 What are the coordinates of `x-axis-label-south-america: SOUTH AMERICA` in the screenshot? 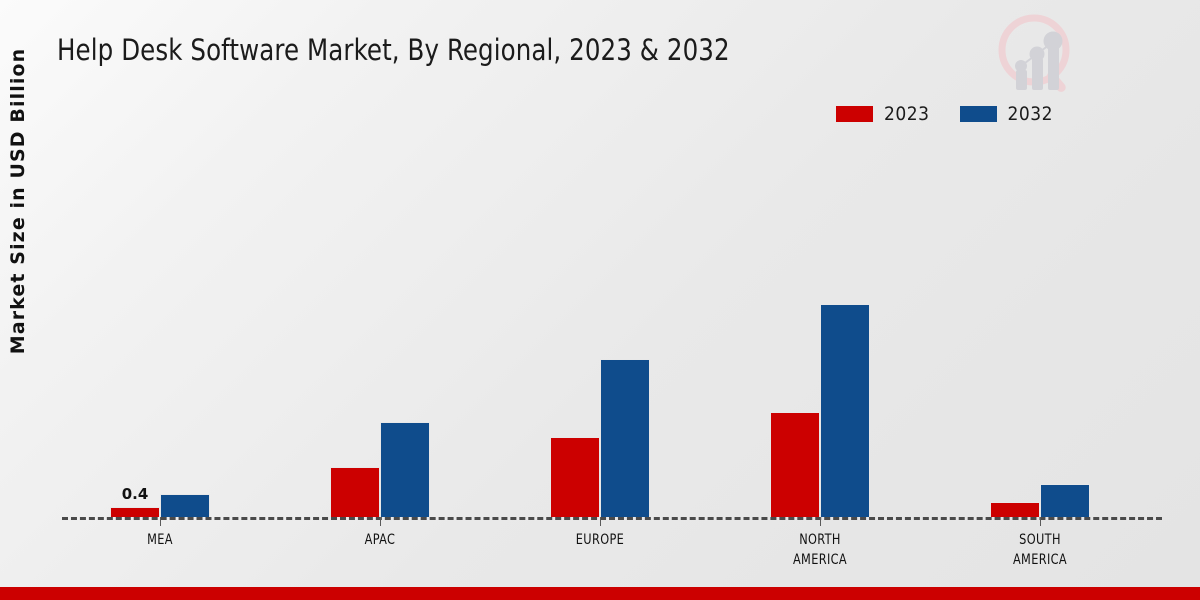 It's located at (1040, 550).